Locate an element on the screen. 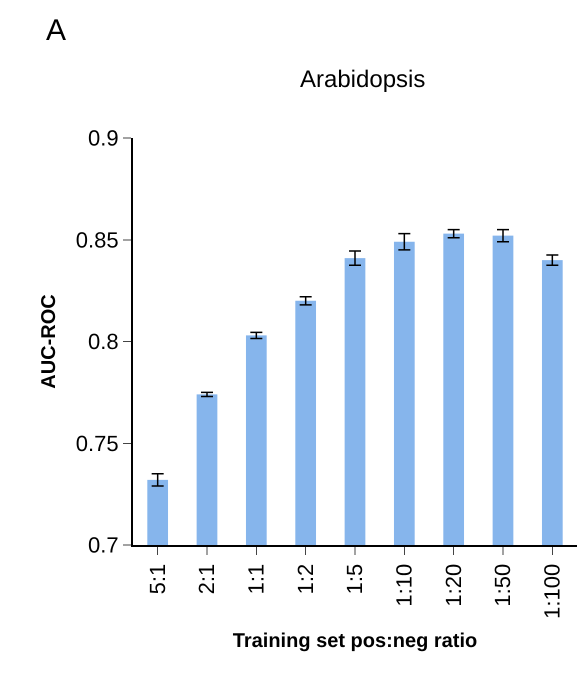  x-tick-label: 1:5 is located at coordinates (355, 579).